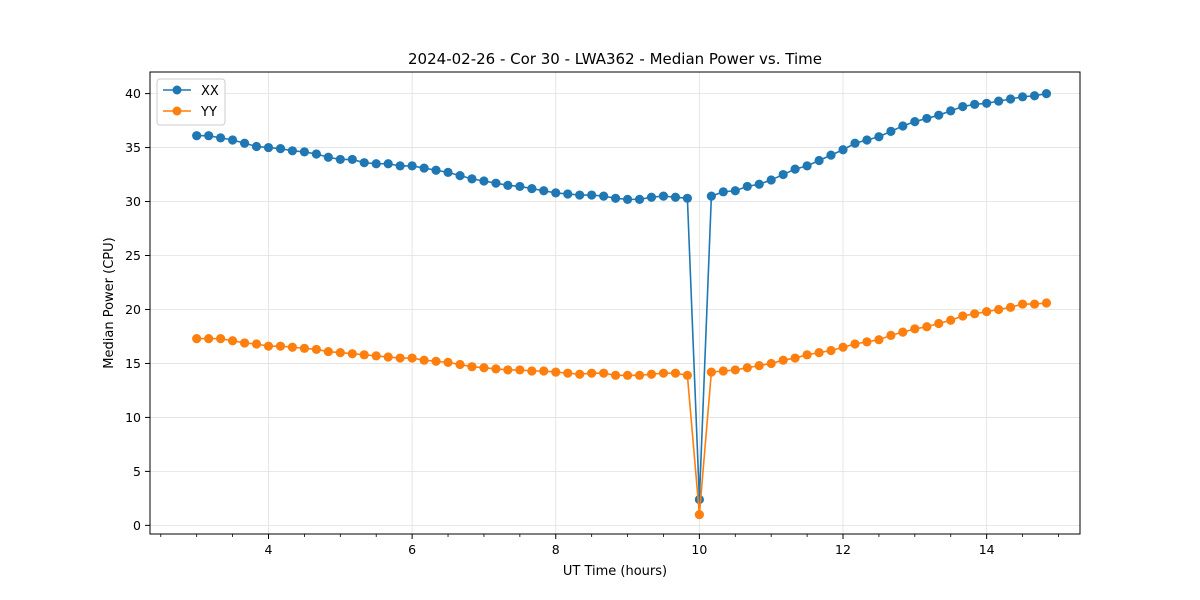 The width and height of the screenshot is (1200, 600). What do you see at coordinates (556, 549) in the screenshot?
I see `x-tick-label: 8` at bounding box center [556, 549].